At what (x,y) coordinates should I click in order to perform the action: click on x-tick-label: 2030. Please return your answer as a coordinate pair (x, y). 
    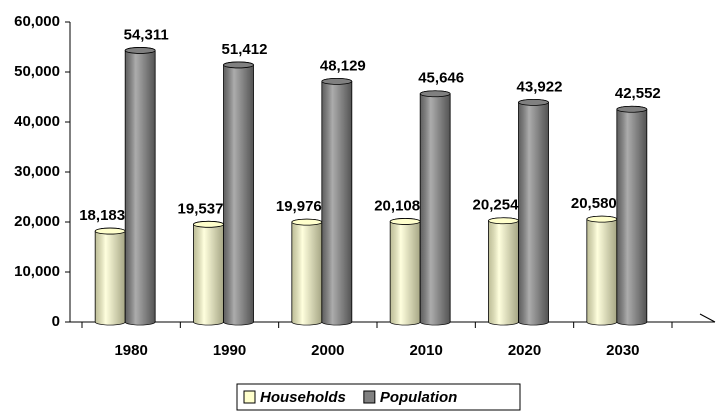
    Looking at the image, I should click on (622, 350).